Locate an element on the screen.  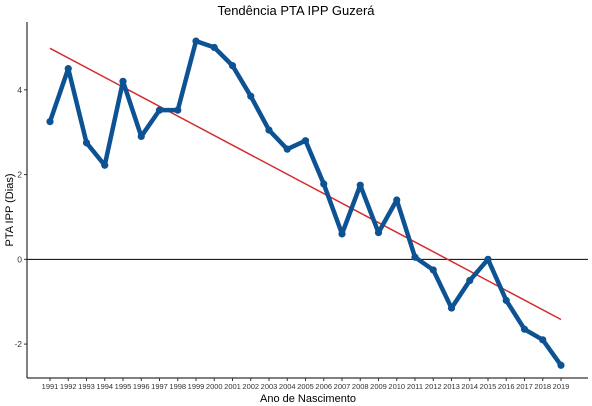
y-axis-title: PTA IPP (Dias) is located at coordinates (10, 210).